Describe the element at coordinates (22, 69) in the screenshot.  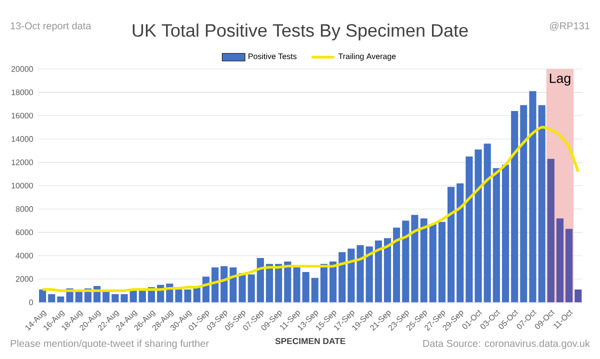
I see `y-tick-label: 20000` at that location.